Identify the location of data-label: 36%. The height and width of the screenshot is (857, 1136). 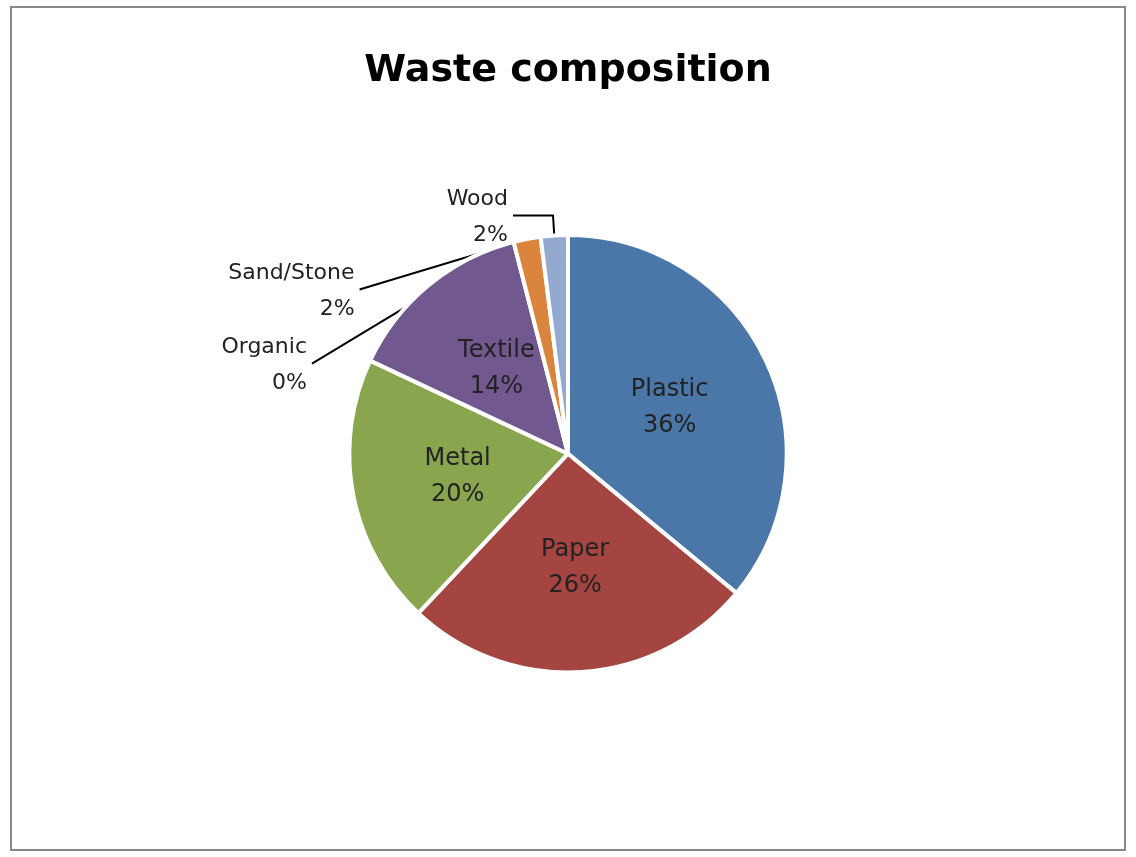
(669, 423).